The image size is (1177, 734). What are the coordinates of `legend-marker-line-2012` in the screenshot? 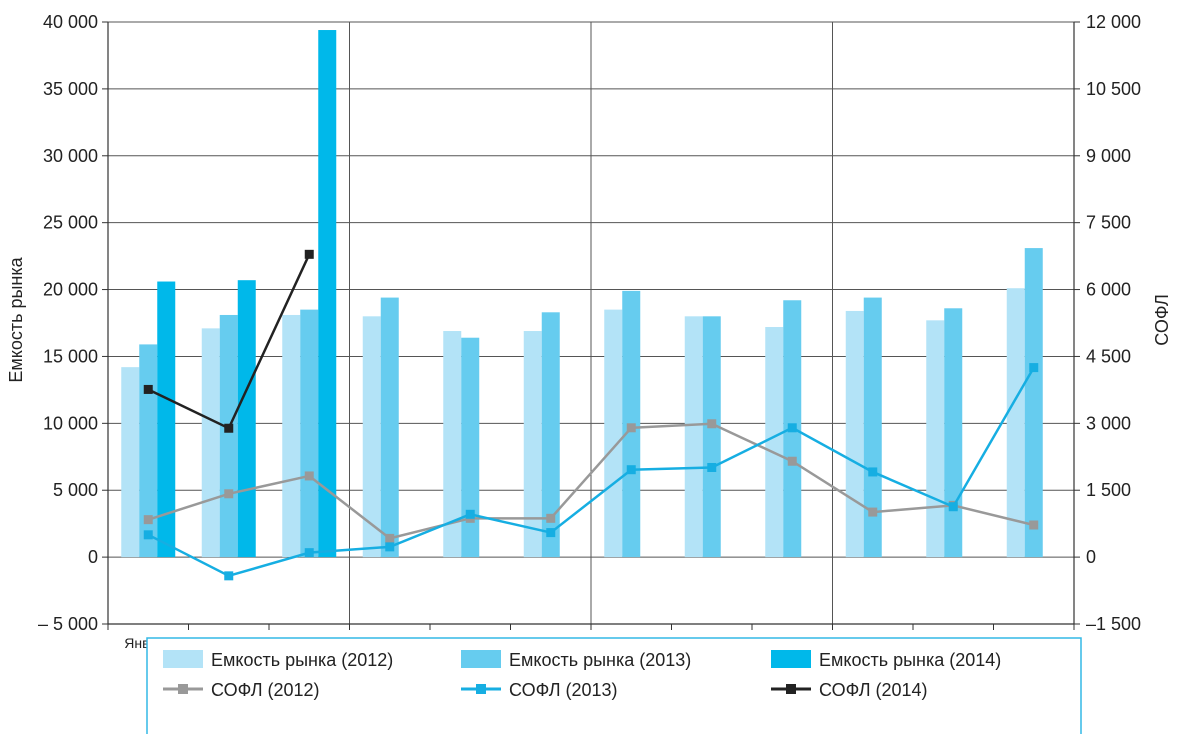 It's located at (183, 689).